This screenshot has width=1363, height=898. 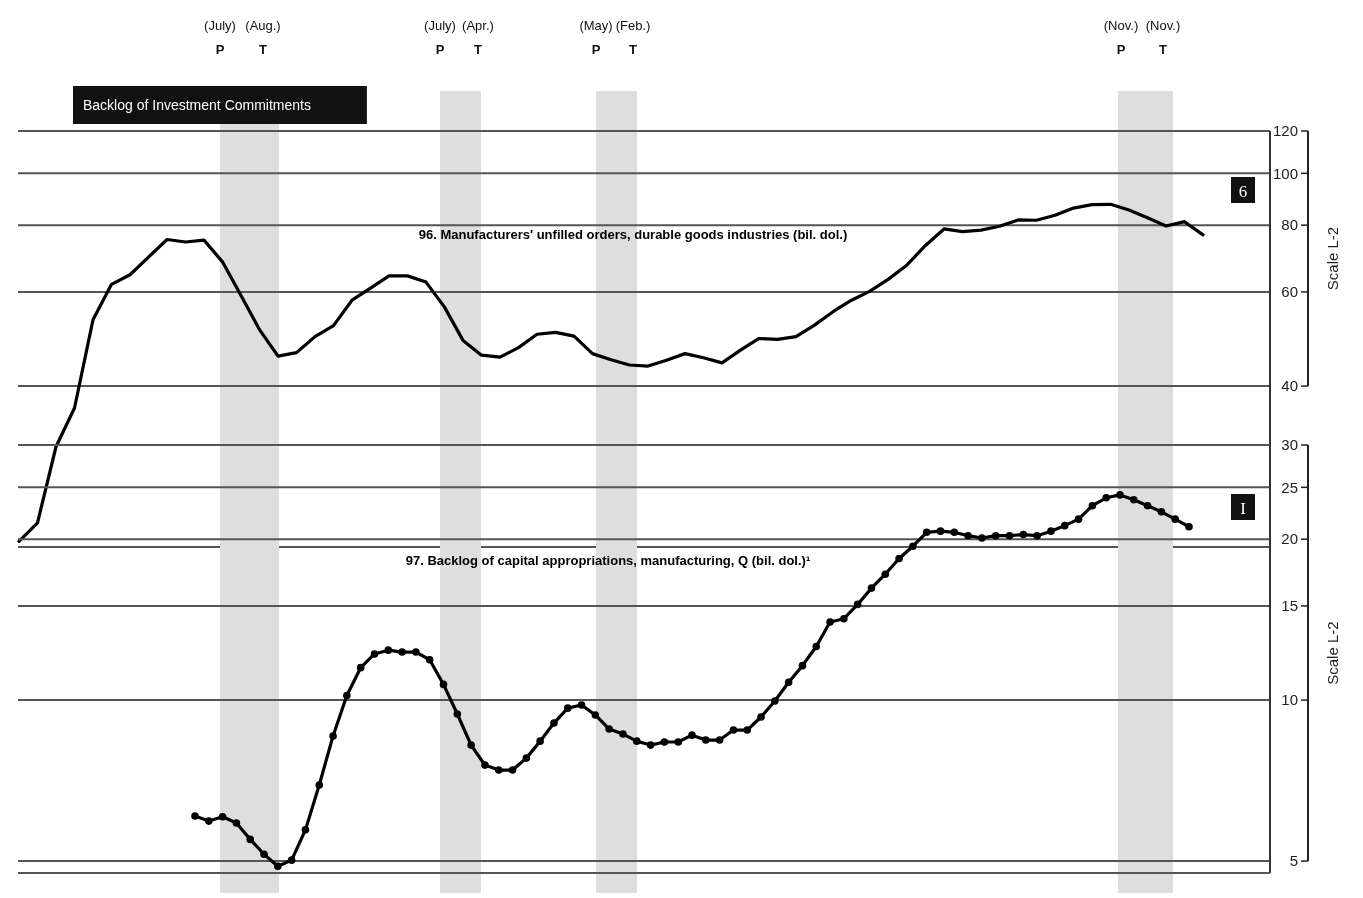 I want to click on y-tick-label: 10, so click(x=1289, y=700).